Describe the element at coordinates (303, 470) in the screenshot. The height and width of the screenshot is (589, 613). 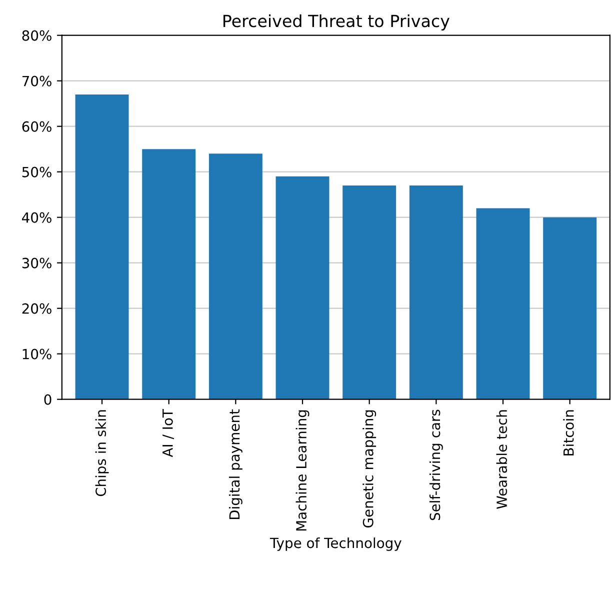
I see `x-tick-label: Machine Learning` at that location.